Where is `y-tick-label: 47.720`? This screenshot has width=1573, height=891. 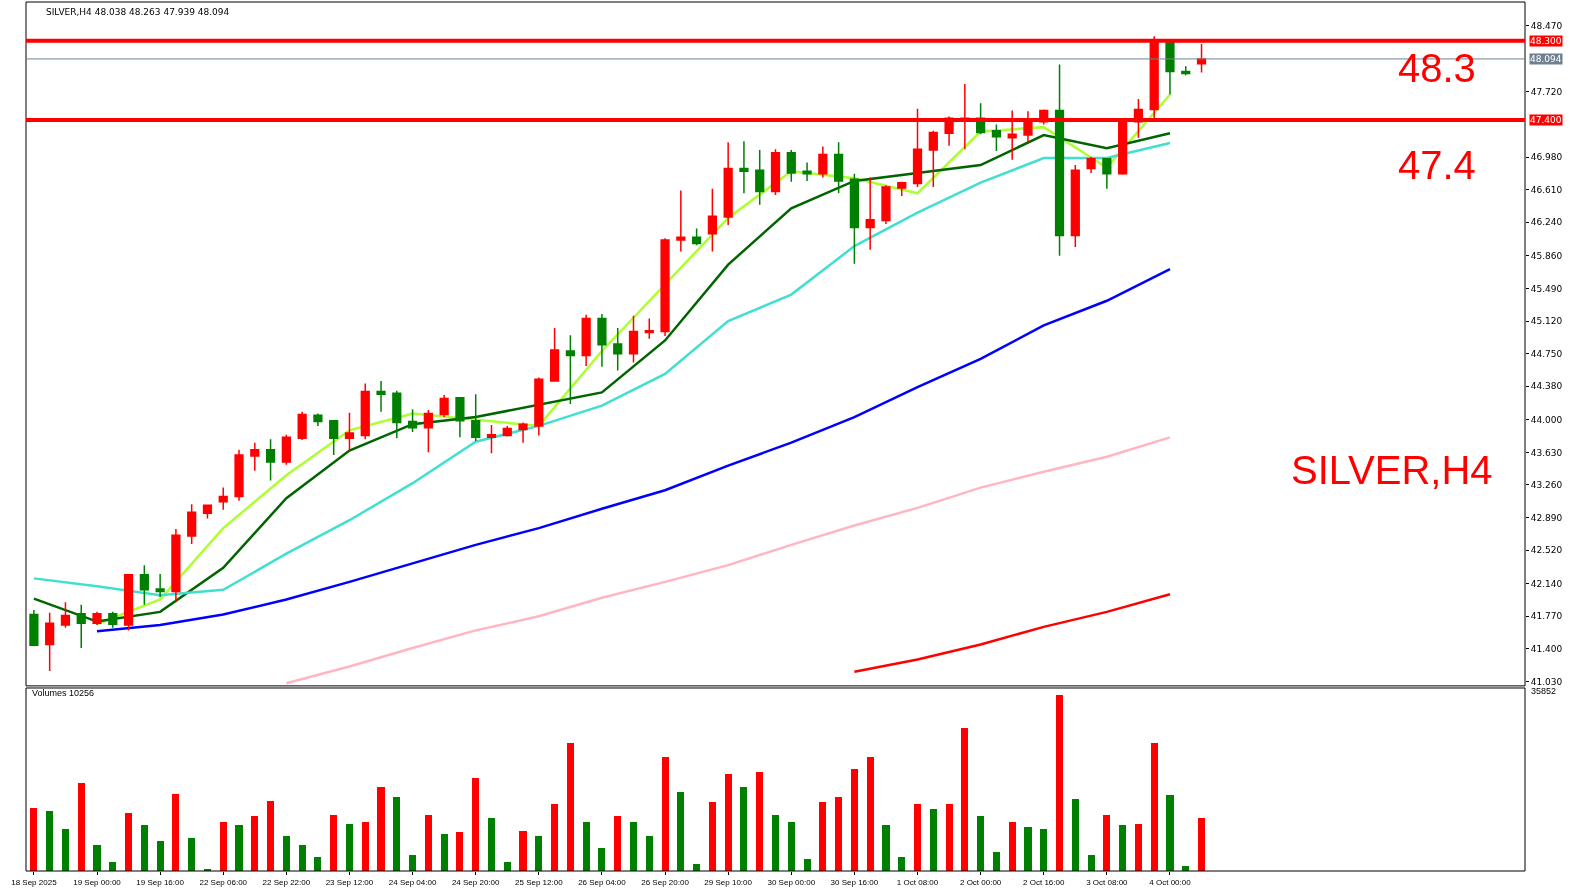 y-tick-label: 47.720 is located at coordinates (1546, 92).